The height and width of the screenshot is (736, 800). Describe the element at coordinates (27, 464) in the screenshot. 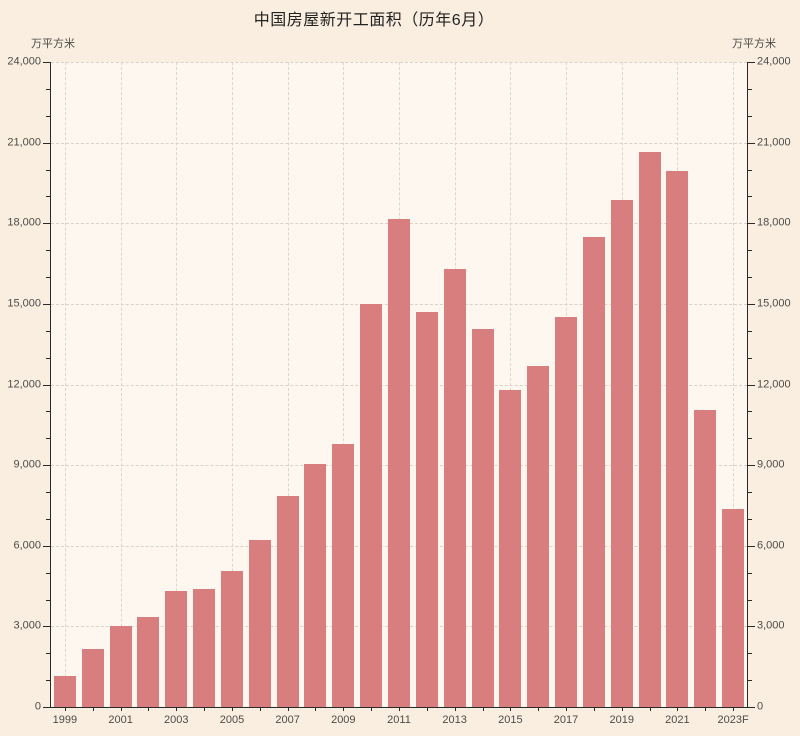

I see `y-tick-label-left-9000: 9,000` at that location.